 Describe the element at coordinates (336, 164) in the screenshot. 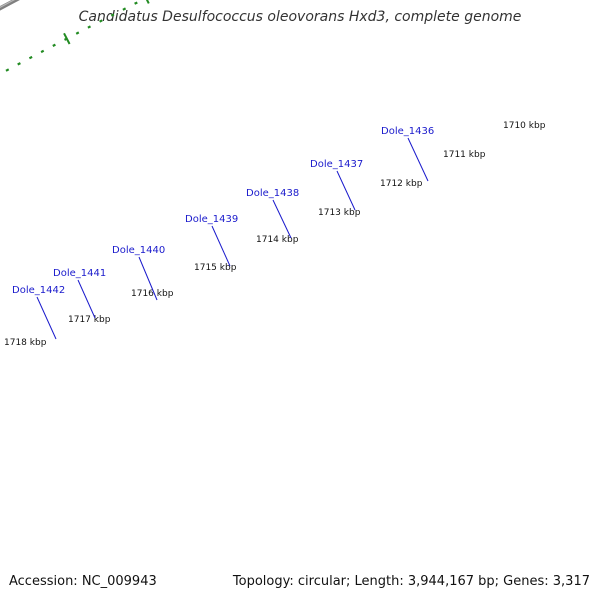

I see `gene-label: Dole_1437` at that location.